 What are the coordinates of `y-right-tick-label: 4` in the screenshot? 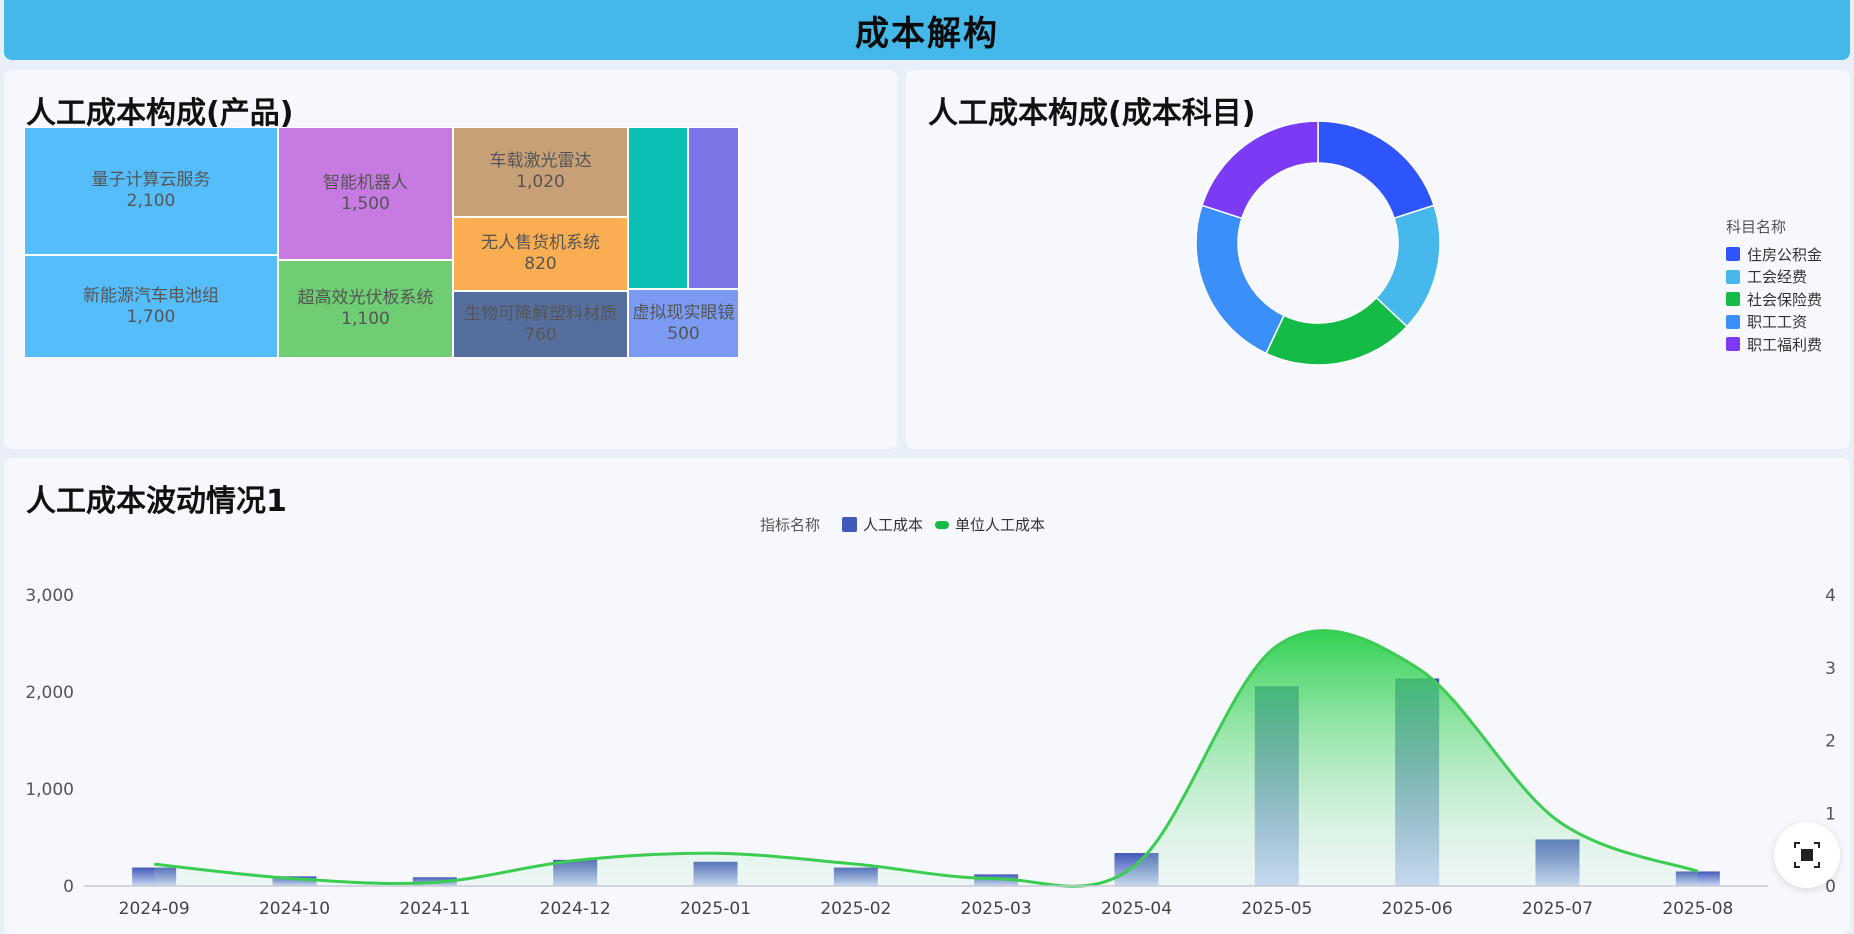 It's located at (1830, 596).